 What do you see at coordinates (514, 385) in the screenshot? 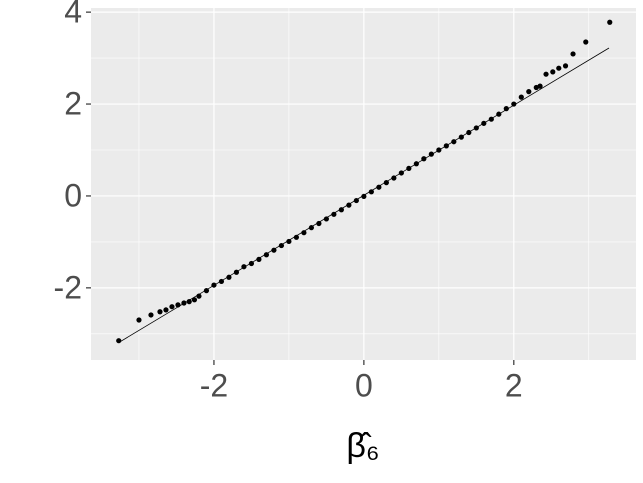
I see `x-tick-label: 2` at bounding box center [514, 385].